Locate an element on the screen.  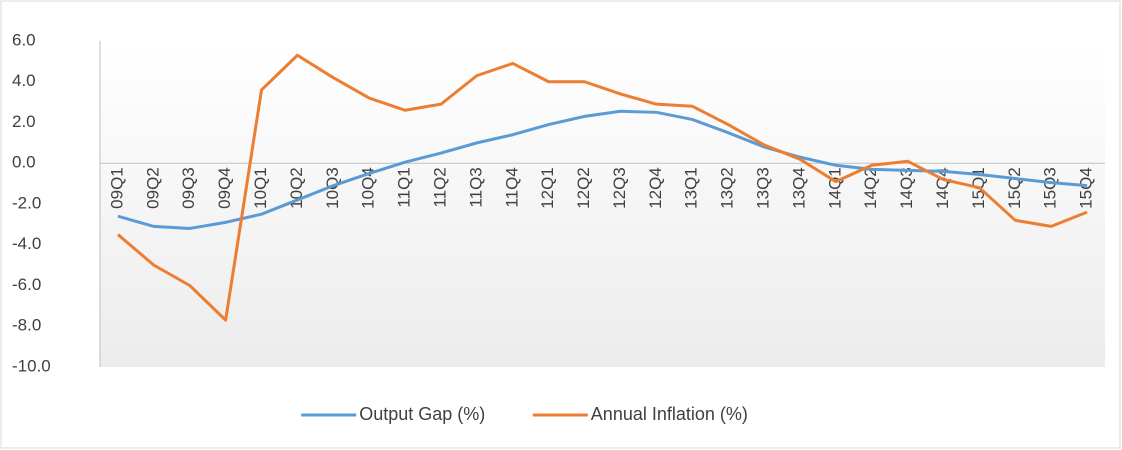
x-tick-label: 11Q3 is located at coordinates (475, 187).